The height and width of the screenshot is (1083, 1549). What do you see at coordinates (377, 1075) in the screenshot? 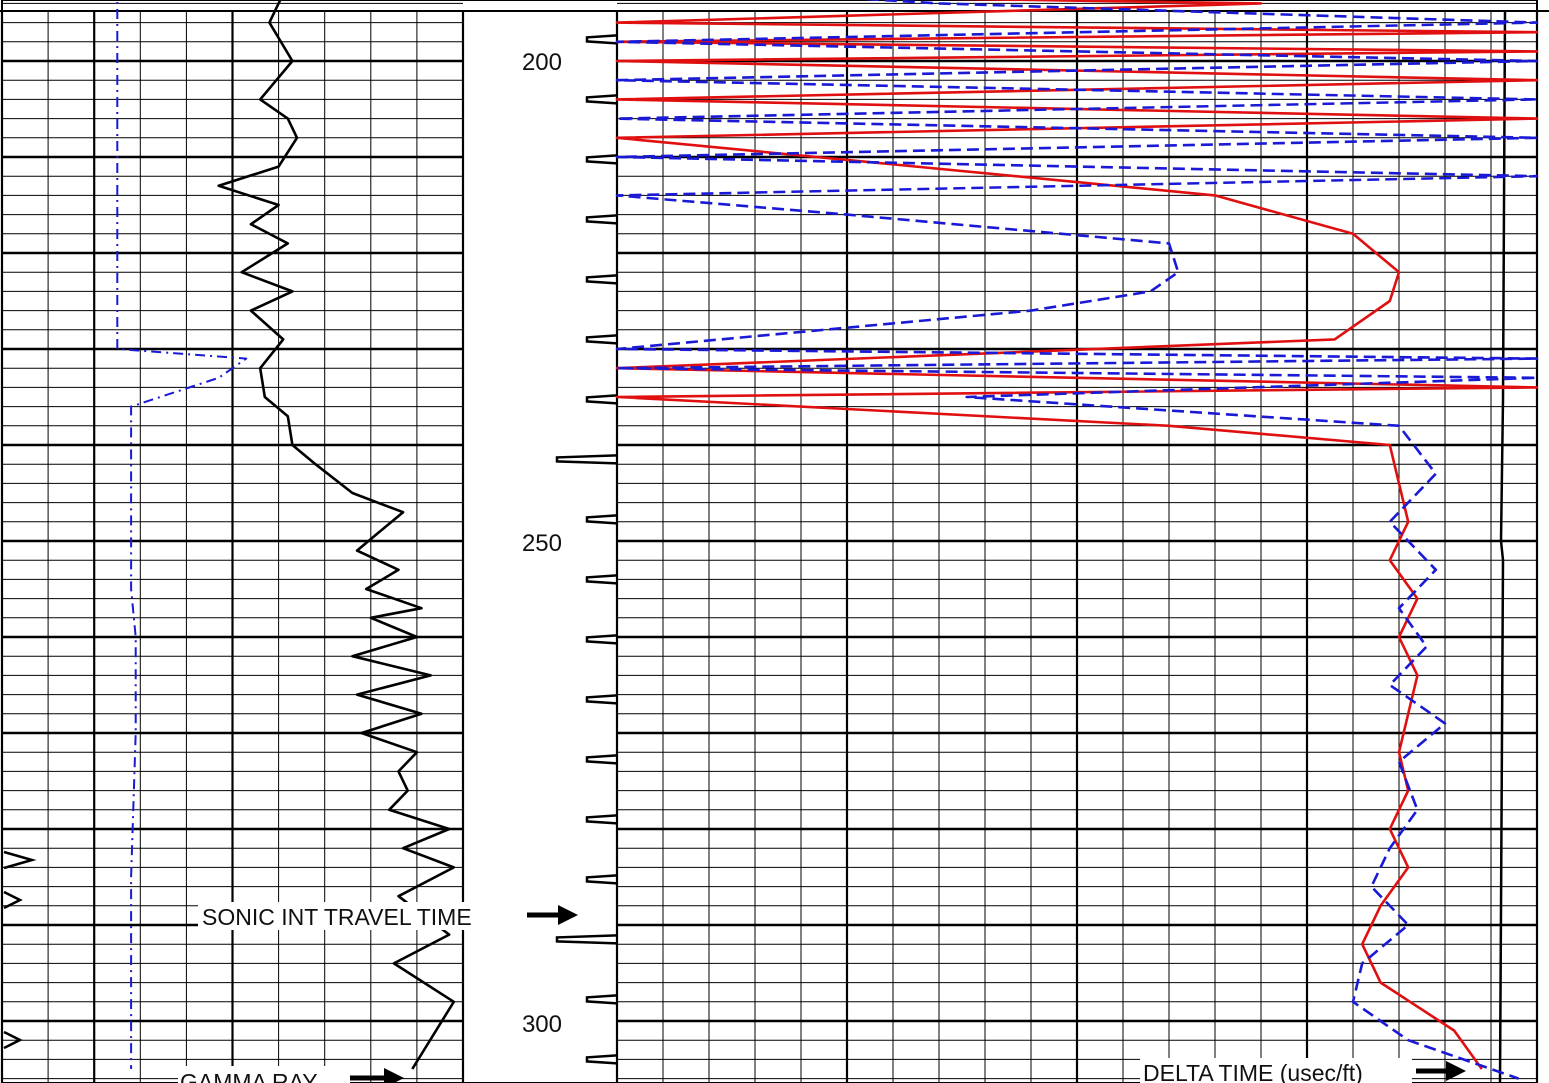
I see `gamma-arrow-icon` at bounding box center [377, 1075].